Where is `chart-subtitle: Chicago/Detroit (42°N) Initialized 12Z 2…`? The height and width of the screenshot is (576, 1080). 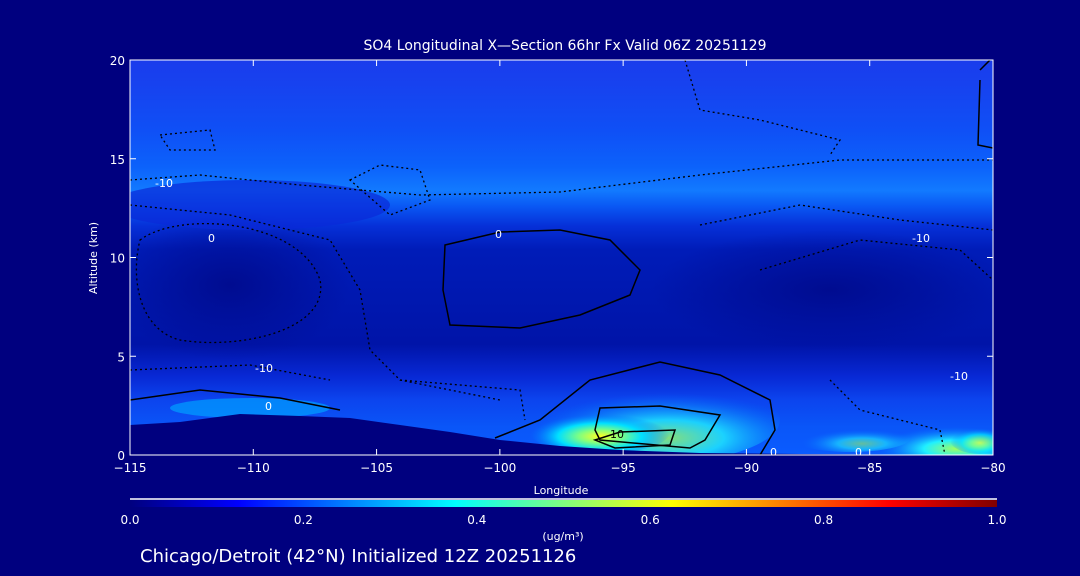 chart-subtitle: Chicago/Detroit (42°N) Initialized 12Z 2… is located at coordinates (358, 556).